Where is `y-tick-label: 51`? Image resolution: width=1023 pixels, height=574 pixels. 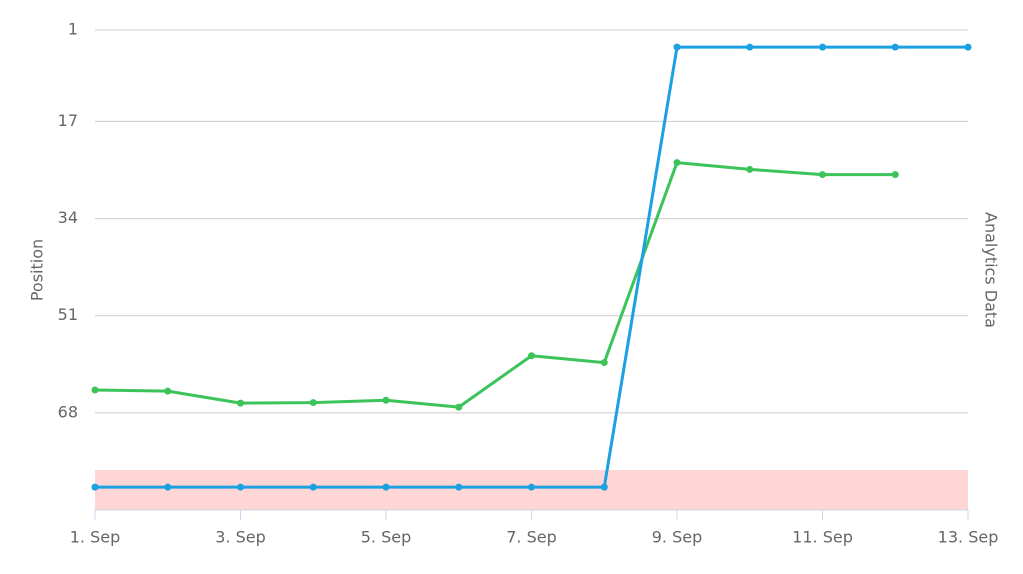
y-tick-label: 51 is located at coordinates (68, 314).